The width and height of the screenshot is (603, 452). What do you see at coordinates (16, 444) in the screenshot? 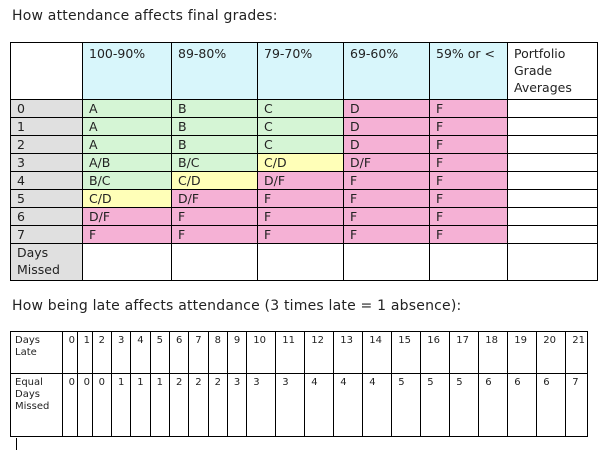
I see `text-cursor` at bounding box center [16, 444].